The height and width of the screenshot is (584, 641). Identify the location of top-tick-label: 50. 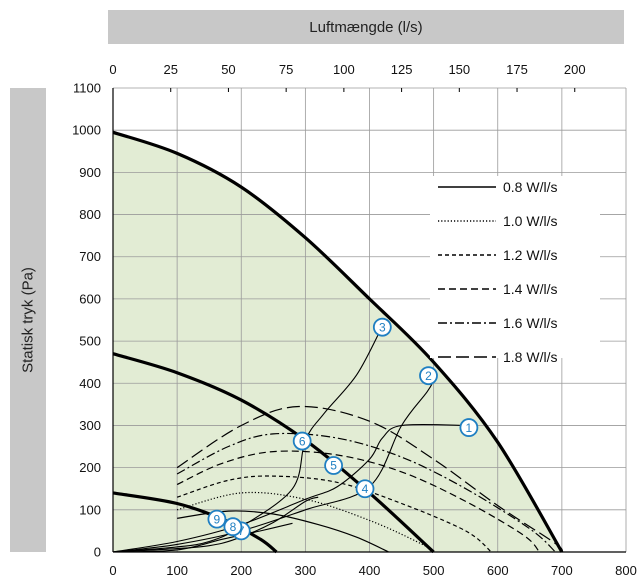
(228, 69).